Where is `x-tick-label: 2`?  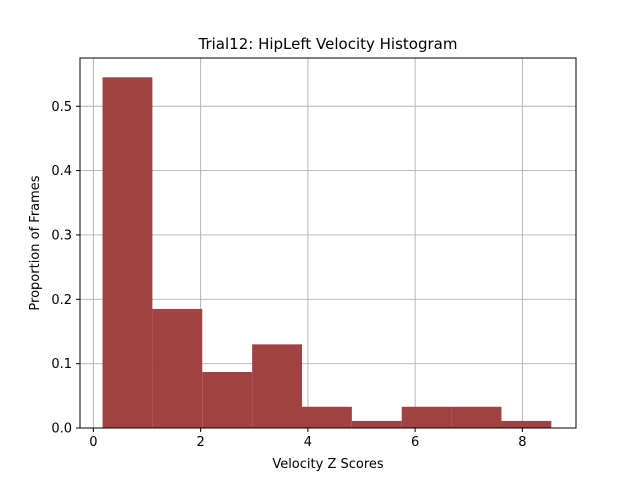 x-tick-label: 2 is located at coordinates (201, 442).